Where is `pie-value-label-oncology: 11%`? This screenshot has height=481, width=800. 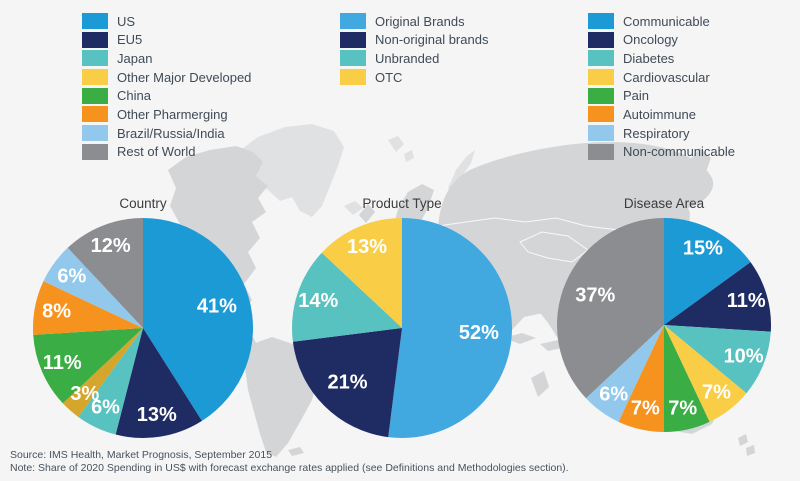 pie-value-label-oncology: 11% is located at coordinates (746, 301).